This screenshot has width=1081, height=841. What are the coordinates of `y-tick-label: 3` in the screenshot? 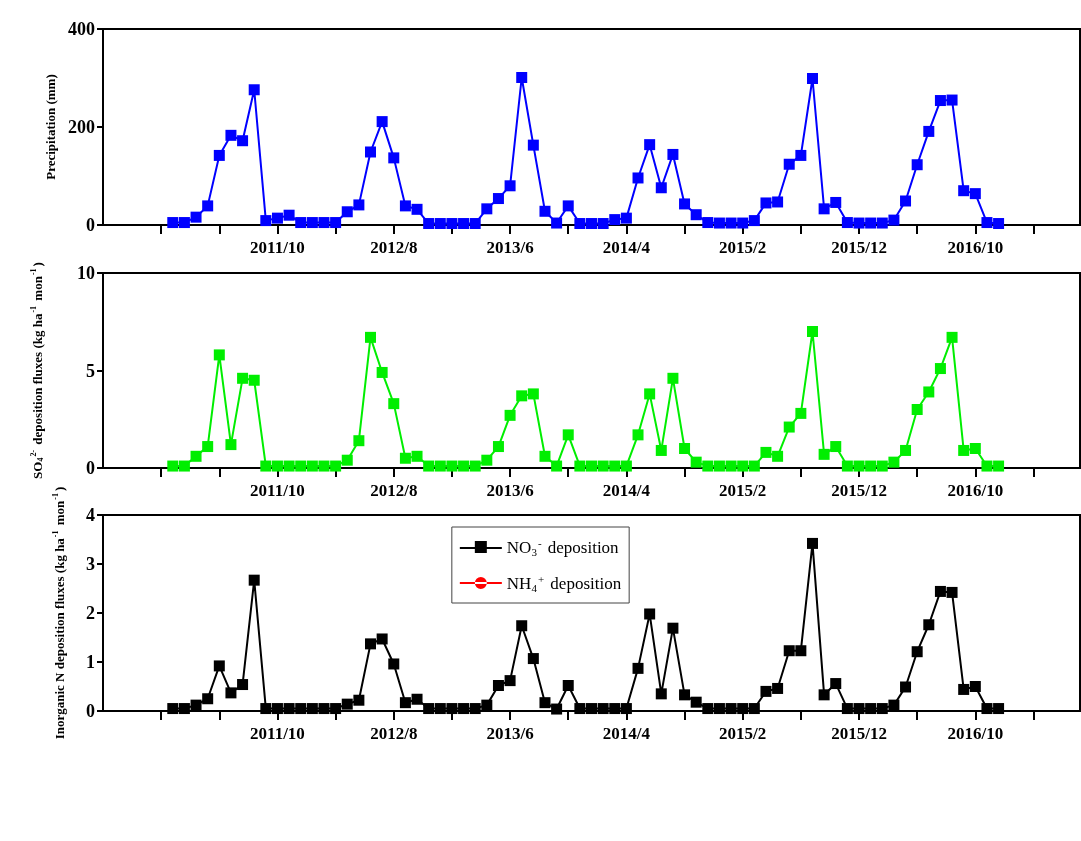 It's located at (90, 564).